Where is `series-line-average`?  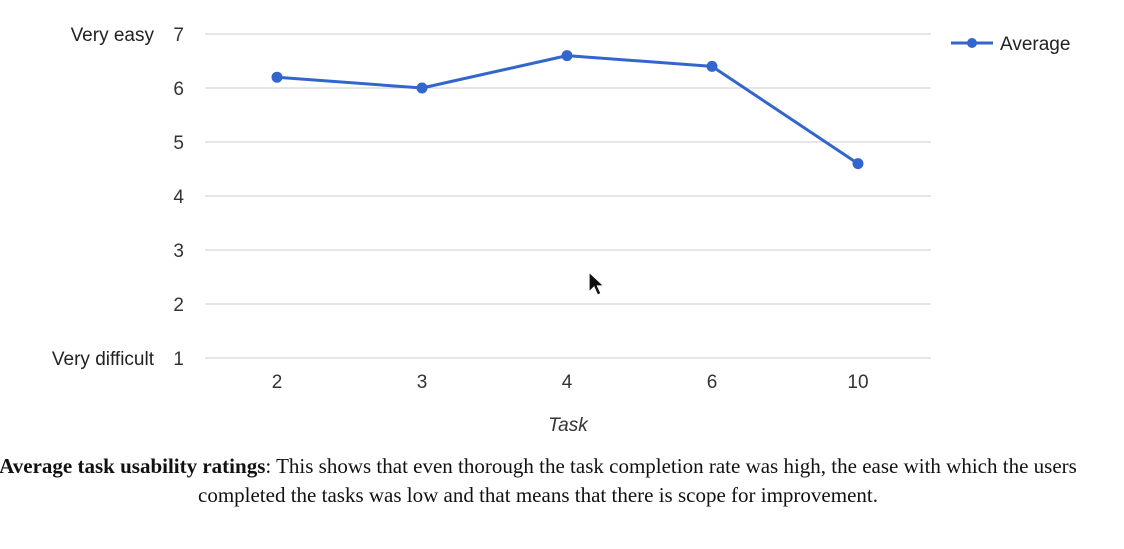 series-line-average is located at coordinates (567, 109).